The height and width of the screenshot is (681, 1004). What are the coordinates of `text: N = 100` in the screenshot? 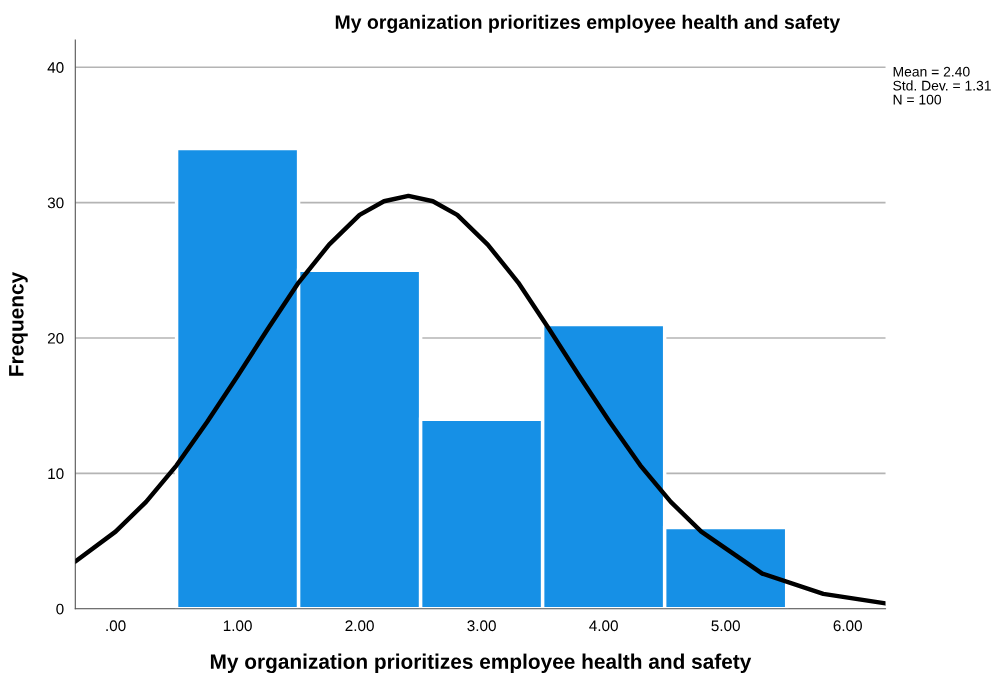 It's located at (917, 99).